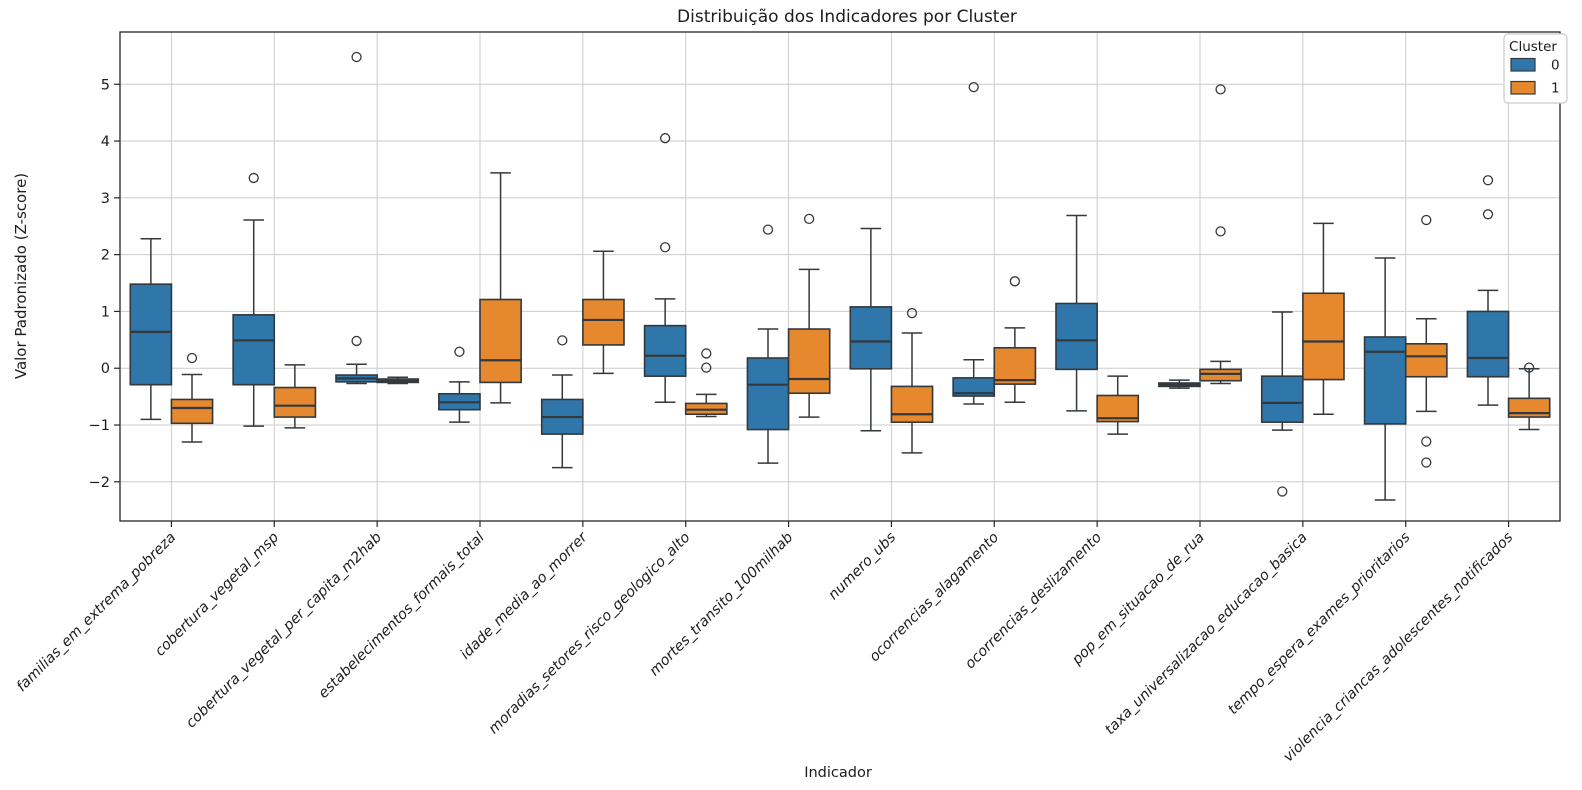  What do you see at coordinates (402, 616) in the screenshot?
I see `x-tick-label: estabelecimentos_formais_total` at bounding box center [402, 616].